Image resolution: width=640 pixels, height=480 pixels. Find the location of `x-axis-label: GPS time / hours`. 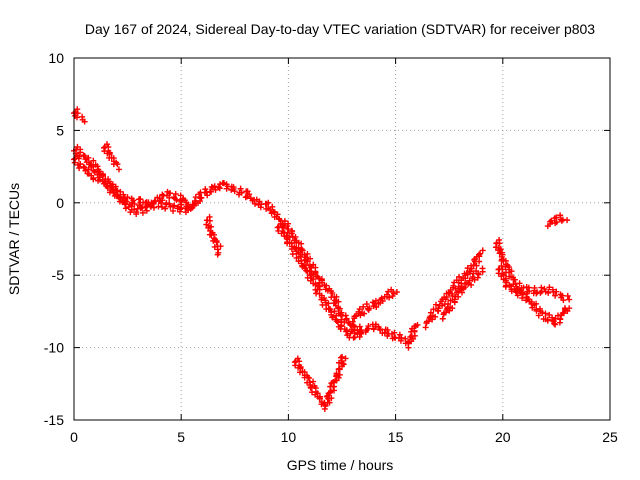

x-axis-label: GPS time / hours is located at coordinates (340, 465).